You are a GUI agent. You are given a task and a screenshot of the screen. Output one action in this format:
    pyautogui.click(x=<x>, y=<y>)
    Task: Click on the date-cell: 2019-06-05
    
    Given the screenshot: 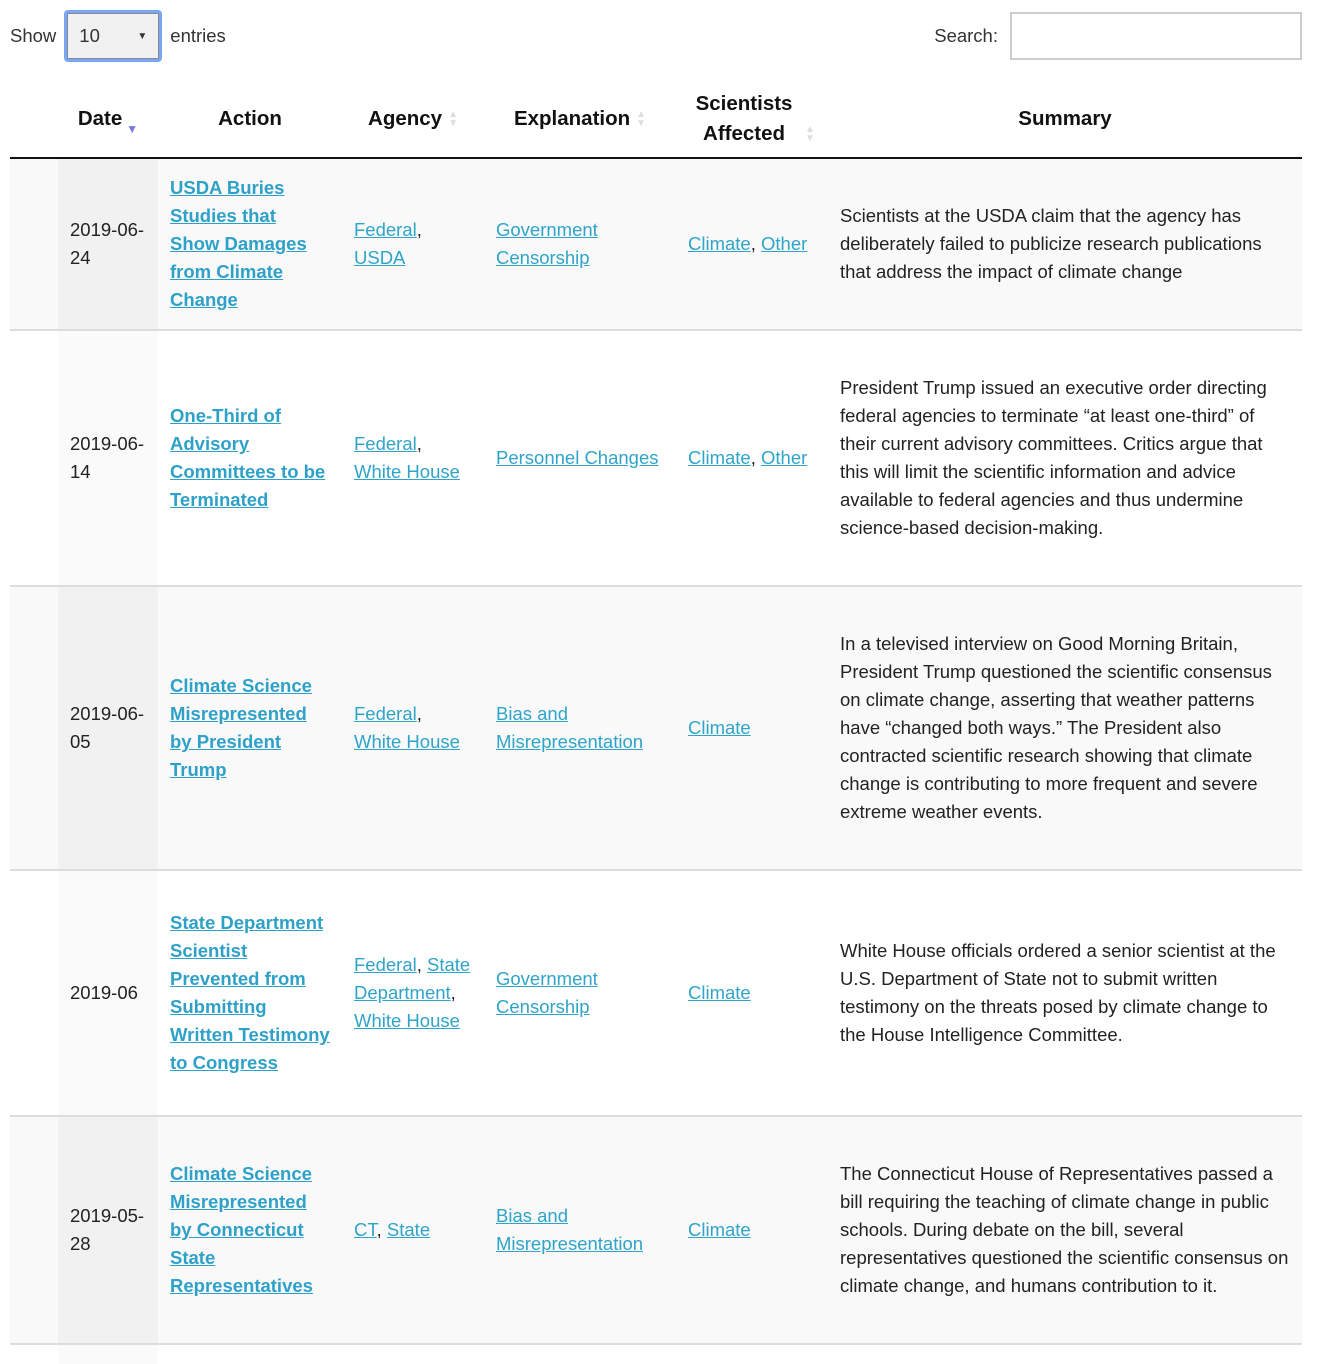 What is the action you would take?
    pyautogui.click(x=108, y=728)
    